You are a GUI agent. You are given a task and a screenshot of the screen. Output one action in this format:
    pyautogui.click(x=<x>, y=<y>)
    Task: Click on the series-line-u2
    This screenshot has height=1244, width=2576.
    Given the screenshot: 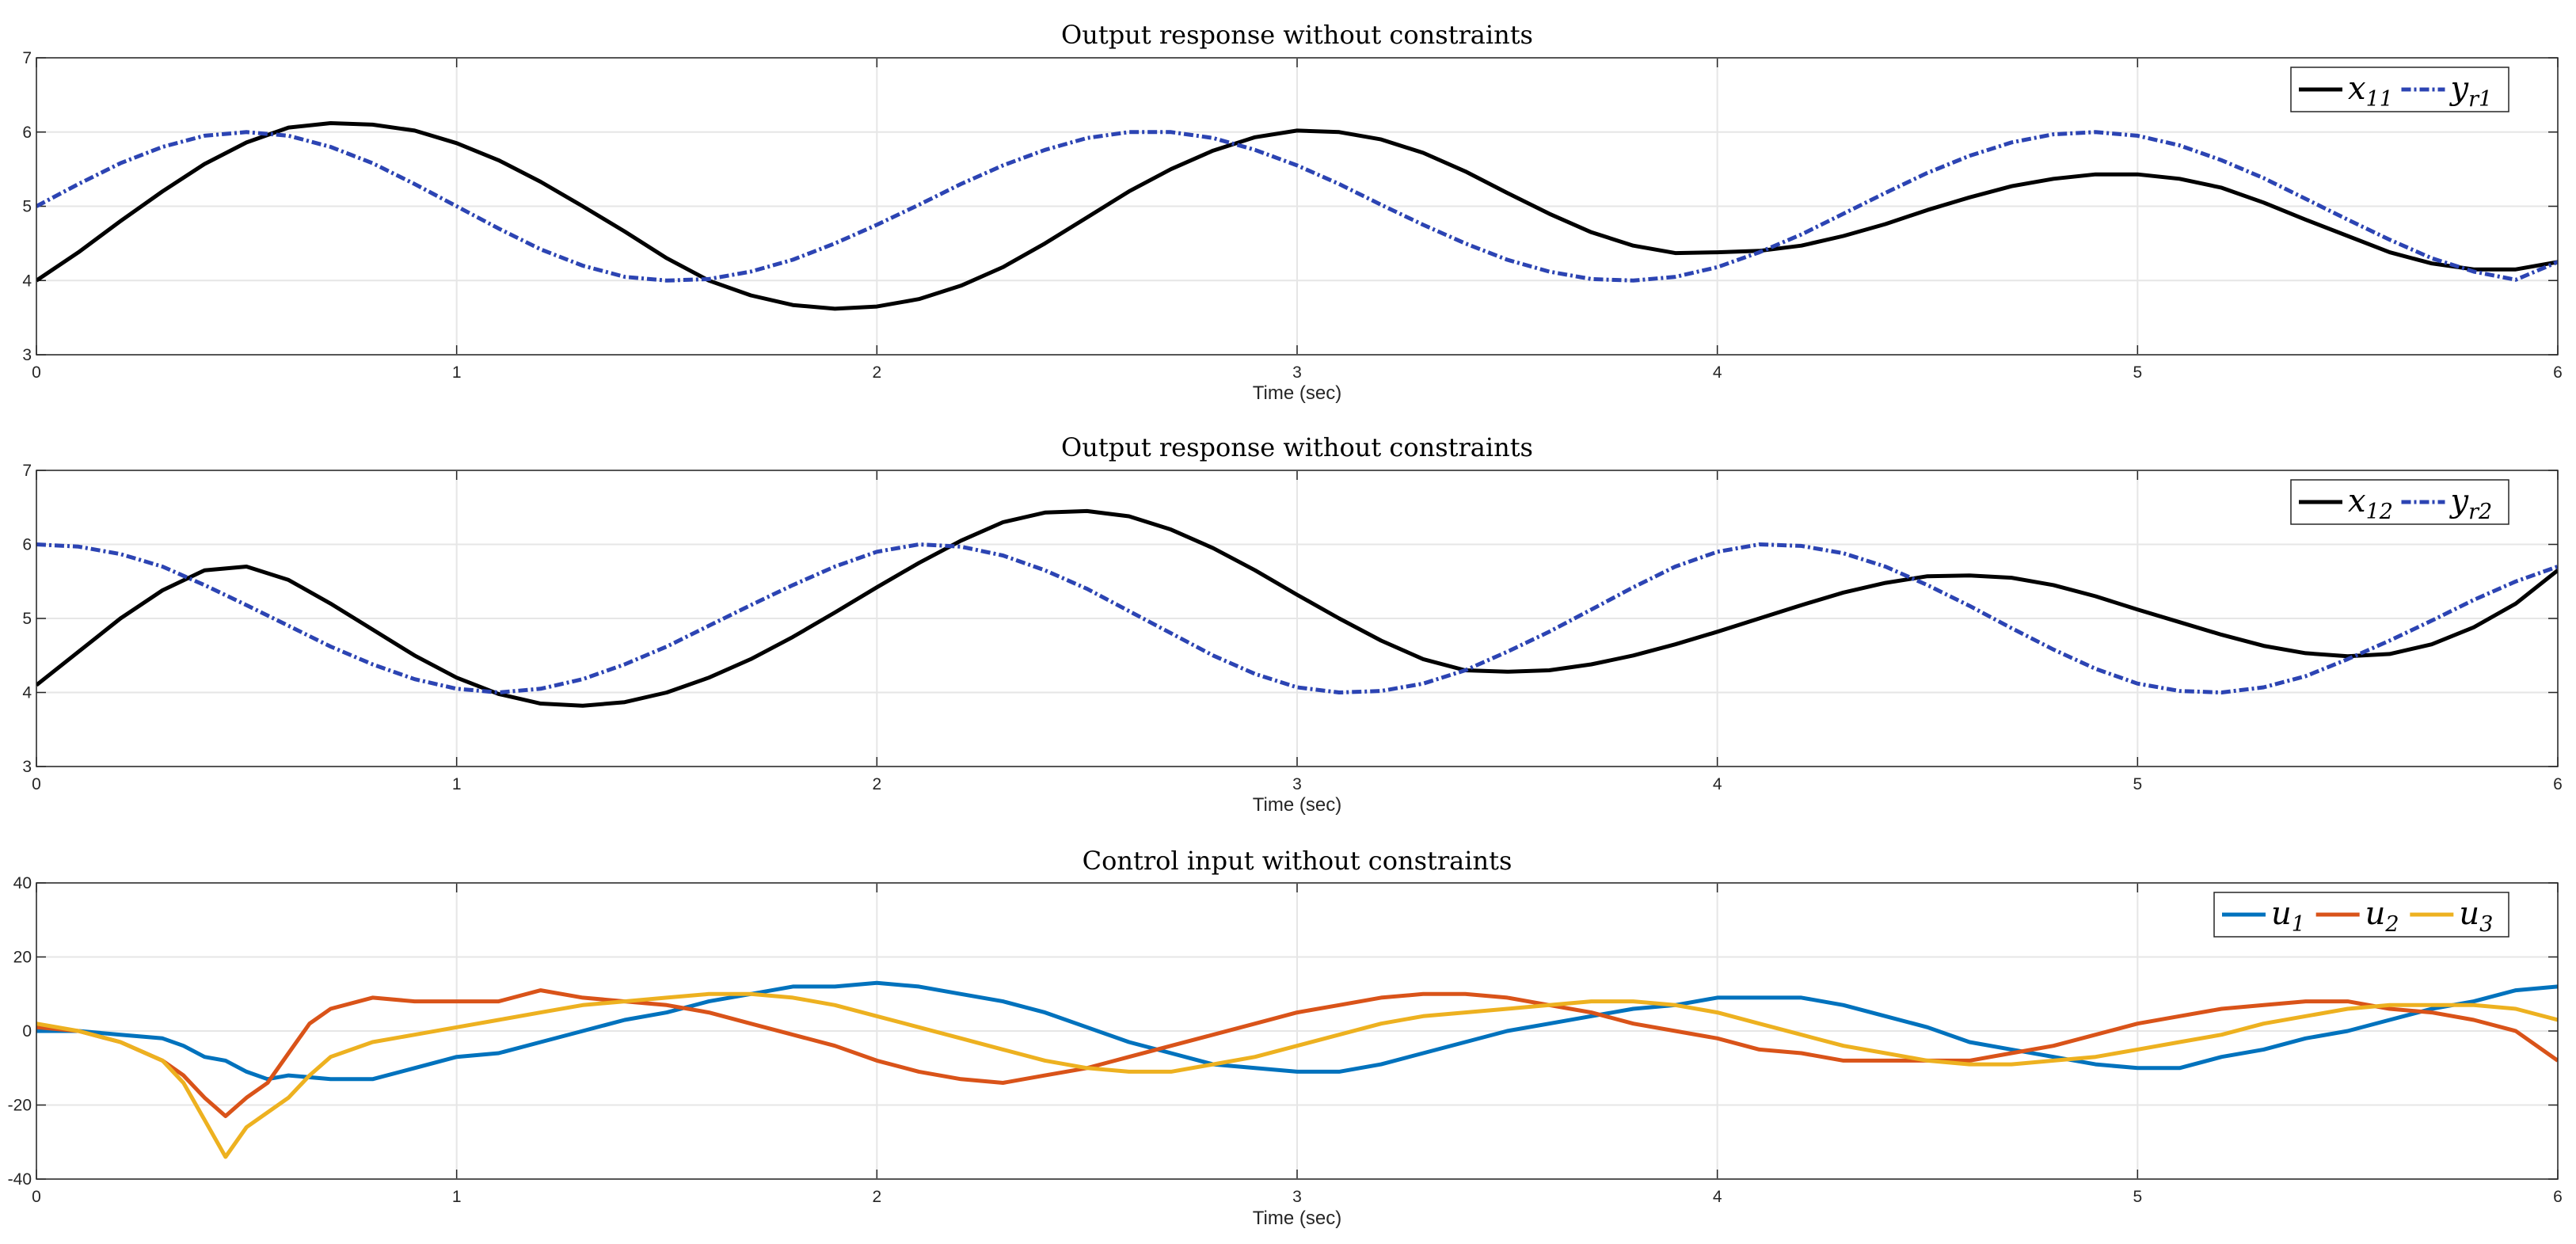 What is the action you would take?
    pyautogui.click(x=1297, y=1053)
    